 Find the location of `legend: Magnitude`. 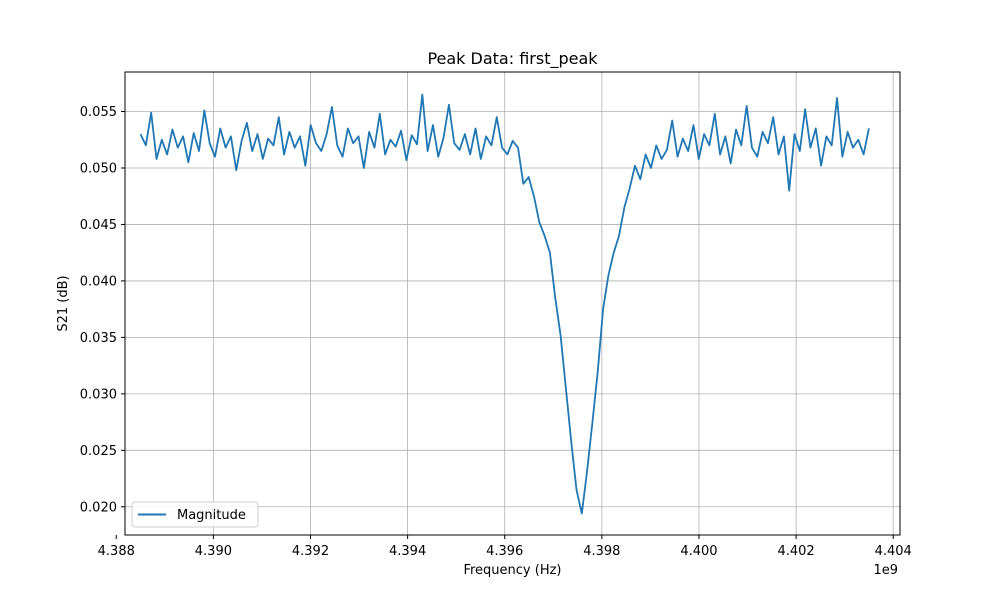

legend: Magnitude is located at coordinates (195, 514).